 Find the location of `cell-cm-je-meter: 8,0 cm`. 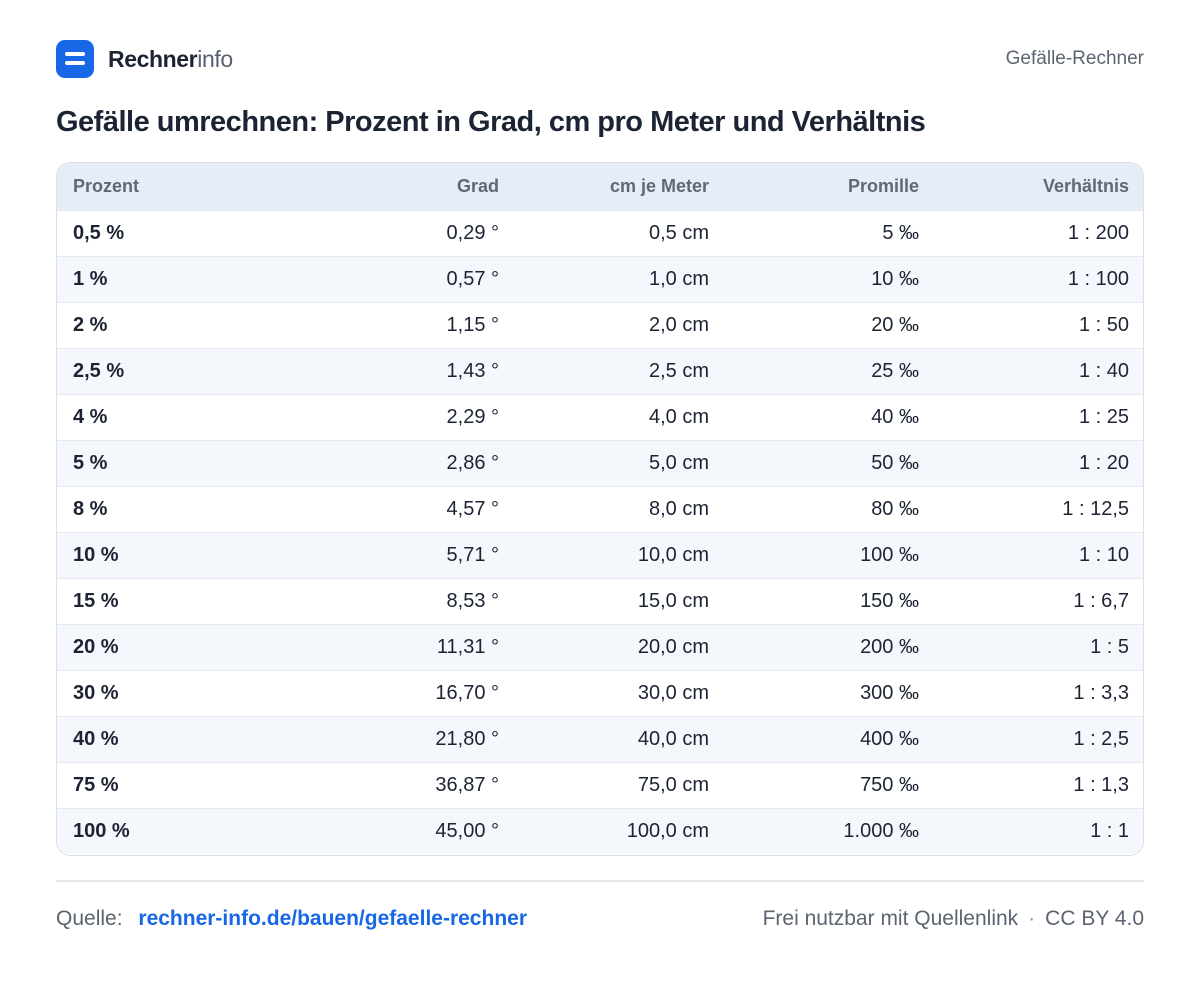

cell-cm-je-meter: 8,0 cm is located at coordinates (620, 508).